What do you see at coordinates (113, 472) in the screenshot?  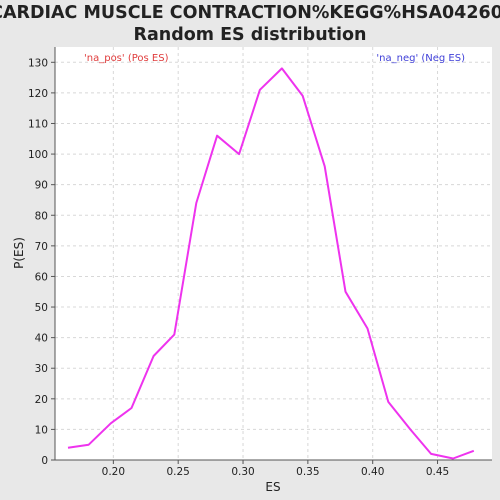 I see `x-tick-label: 0.20` at bounding box center [113, 472].